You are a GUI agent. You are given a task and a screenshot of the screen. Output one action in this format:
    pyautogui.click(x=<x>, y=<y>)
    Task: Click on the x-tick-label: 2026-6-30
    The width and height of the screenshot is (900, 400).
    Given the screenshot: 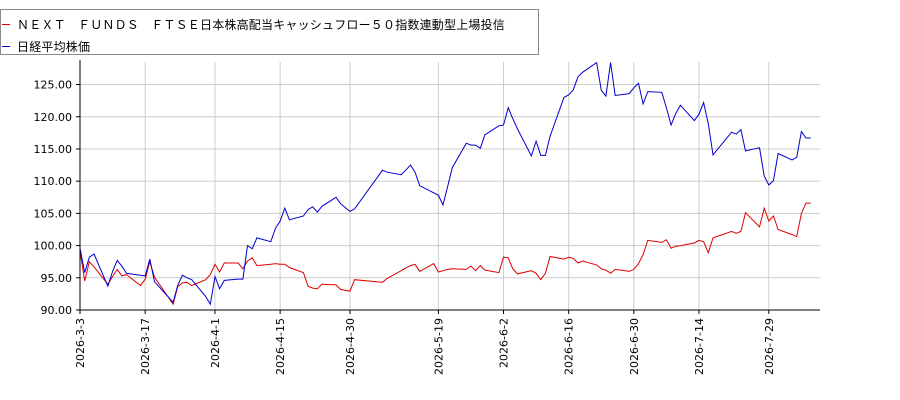 What is the action you would take?
    pyautogui.click(x=634, y=346)
    